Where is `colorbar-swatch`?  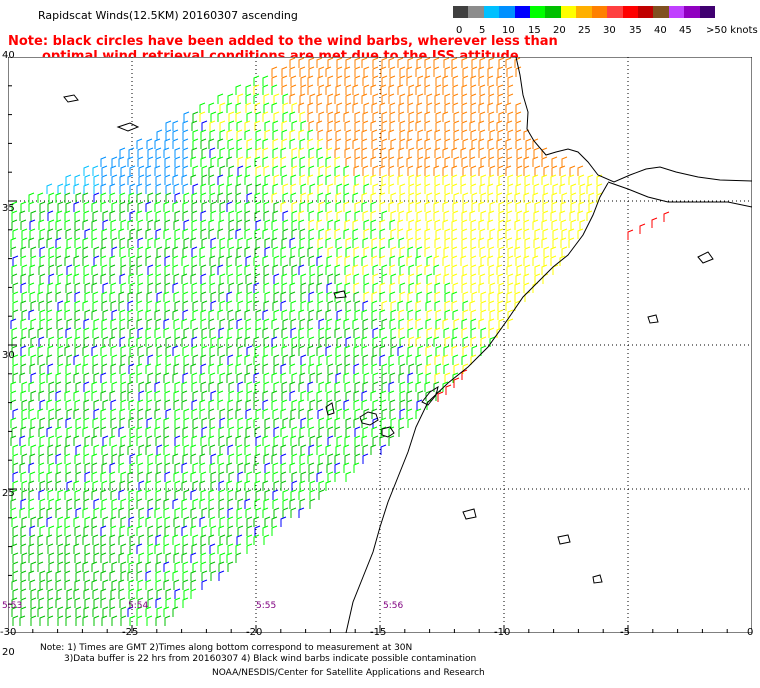
colorbar-swatch is located at coordinates (630, 12).